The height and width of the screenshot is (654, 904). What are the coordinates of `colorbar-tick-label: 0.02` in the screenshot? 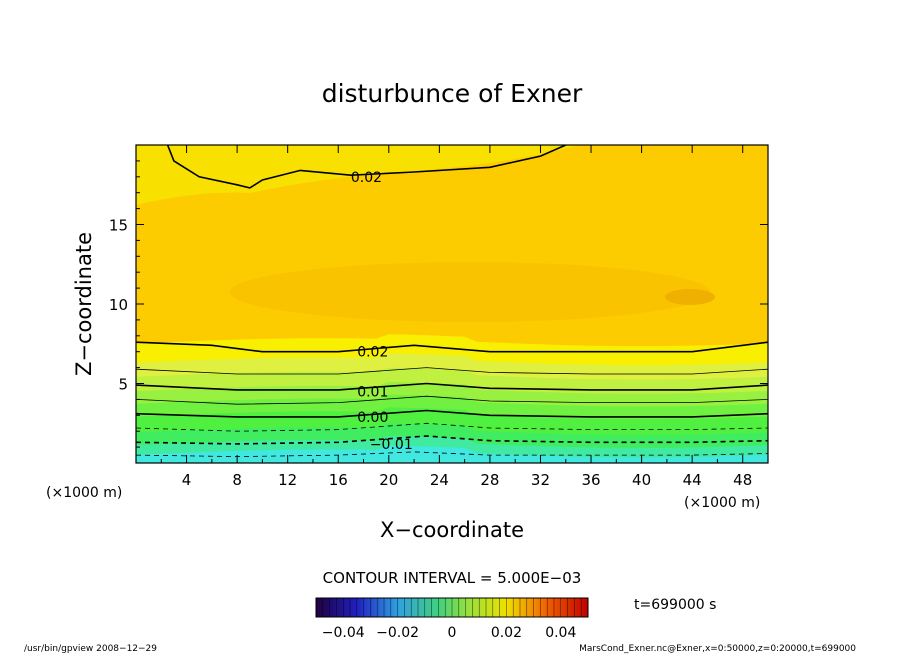 It's located at (506, 633).